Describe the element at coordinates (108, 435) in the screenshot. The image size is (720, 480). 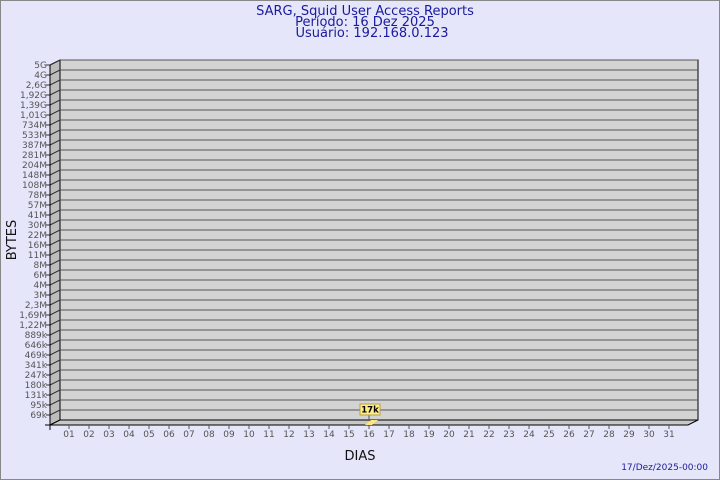
I see `x-tick-label: 03` at that location.